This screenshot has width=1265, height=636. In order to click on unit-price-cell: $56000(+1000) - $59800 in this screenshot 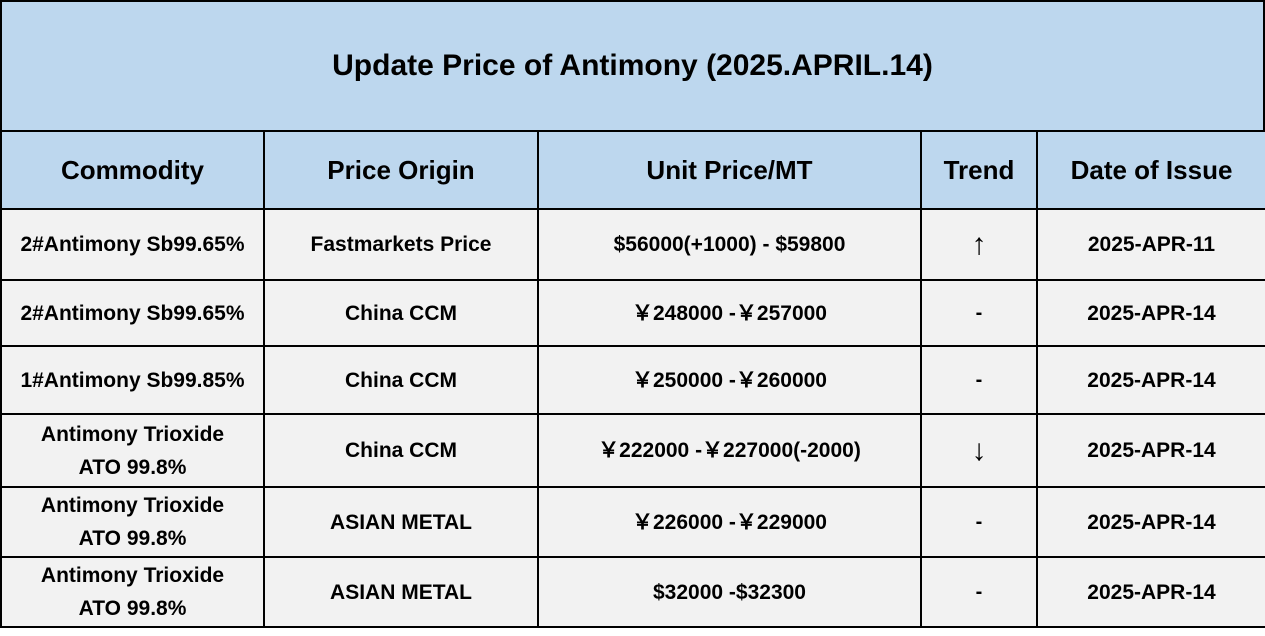, I will do `click(729, 244)`.